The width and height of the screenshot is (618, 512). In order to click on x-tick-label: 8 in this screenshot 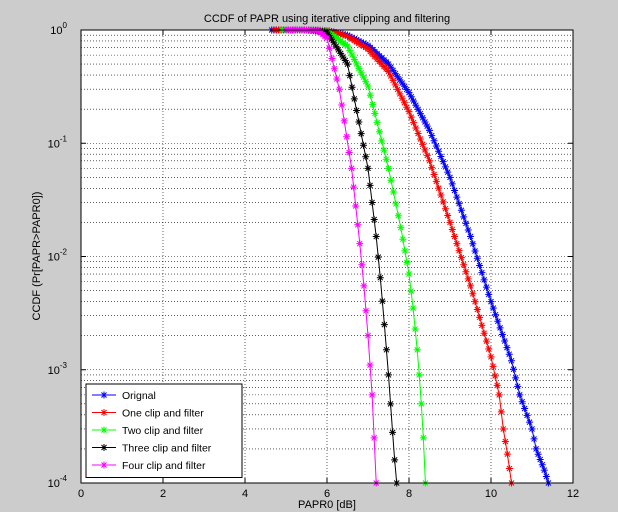, I will do `click(409, 494)`.